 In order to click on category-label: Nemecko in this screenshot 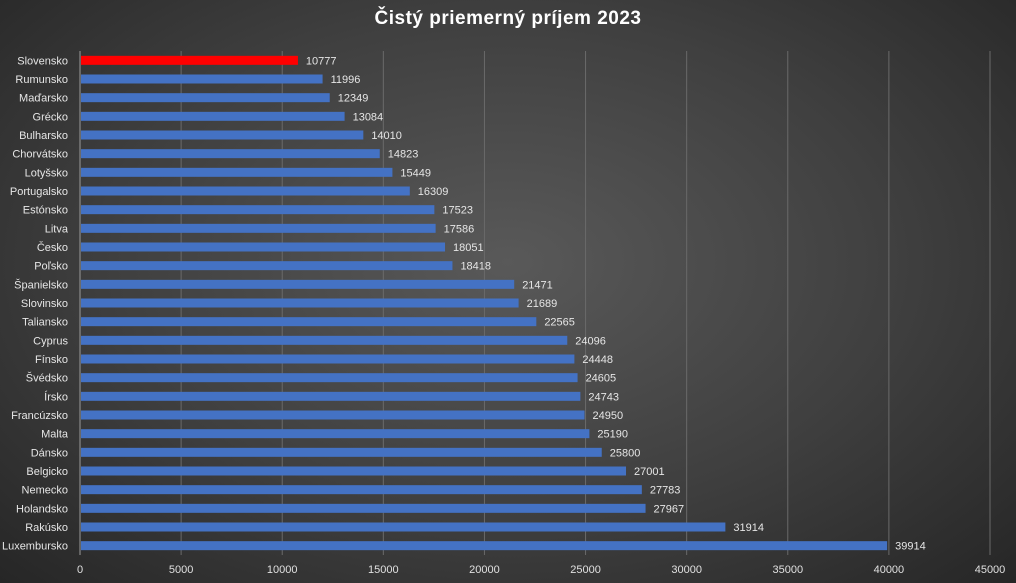, I will do `click(45, 491)`.